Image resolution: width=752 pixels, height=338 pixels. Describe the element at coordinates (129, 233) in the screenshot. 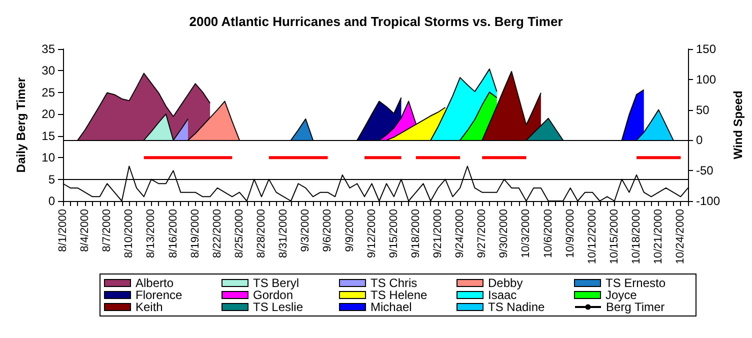

I see `x-tick-label: 8/10/2000` at that location.